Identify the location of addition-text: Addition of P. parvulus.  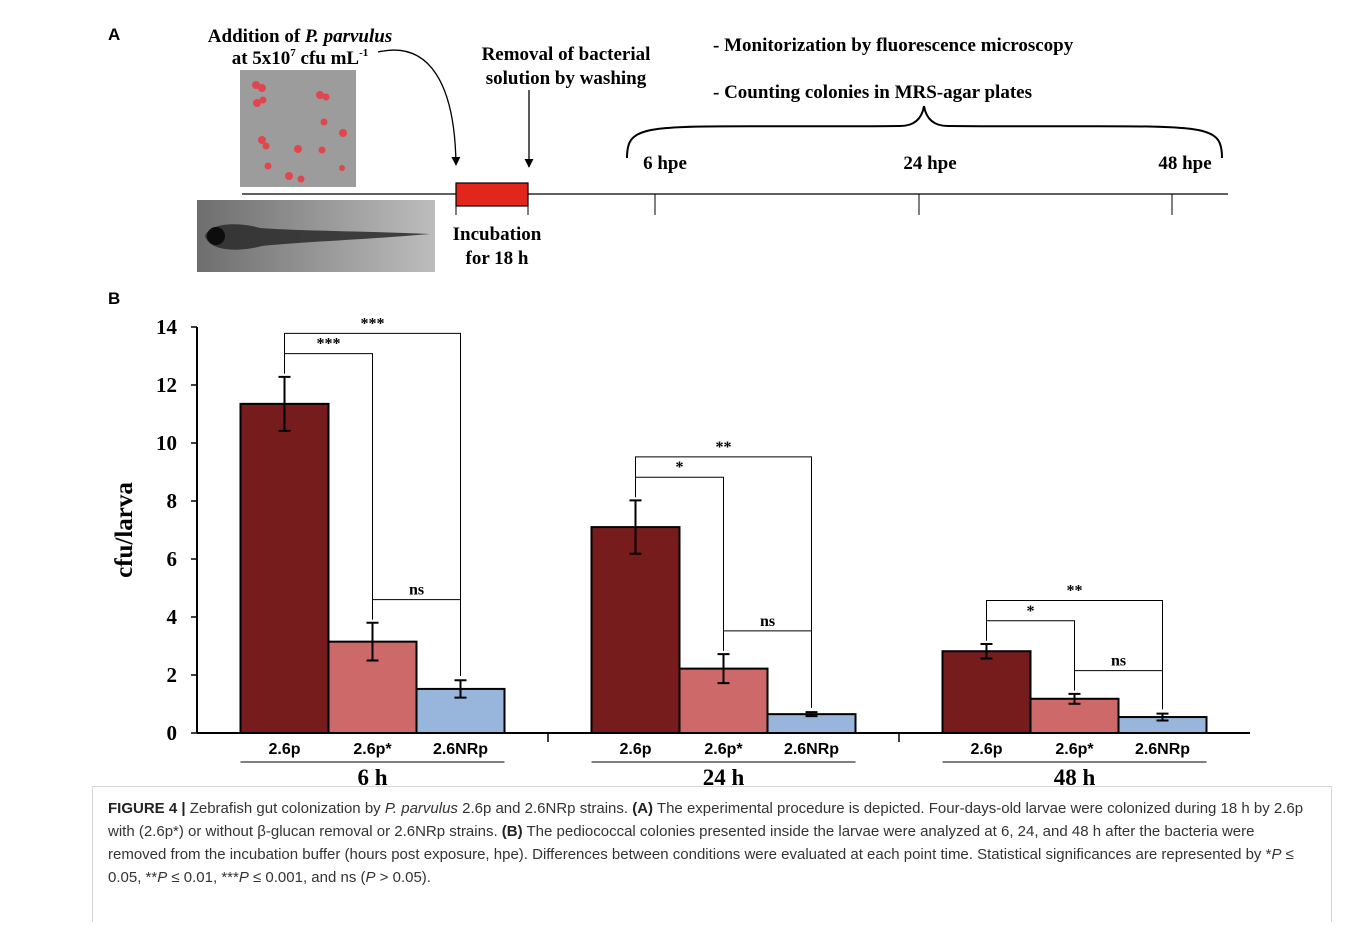
(300, 36).